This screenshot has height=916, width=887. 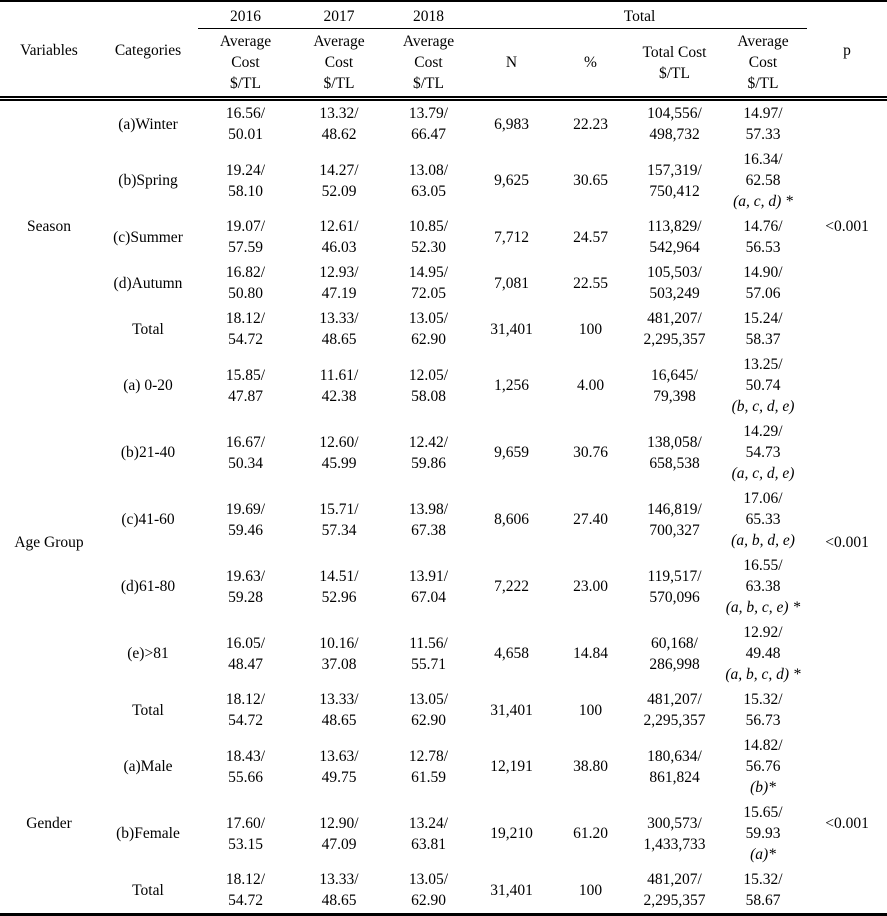 What do you see at coordinates (674, 134) in the screenshot?
I see `value-line: 498,732` at bounding box center [674, 134].